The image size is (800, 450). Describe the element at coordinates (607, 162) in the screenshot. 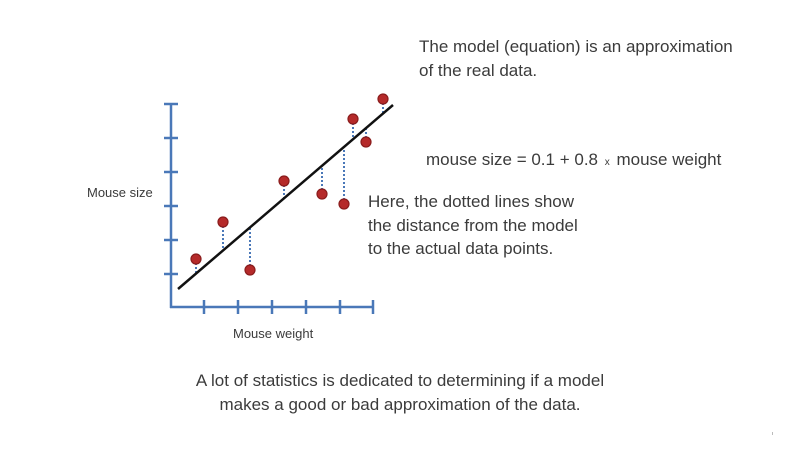

I see `multiply-symbol: x` at that location.